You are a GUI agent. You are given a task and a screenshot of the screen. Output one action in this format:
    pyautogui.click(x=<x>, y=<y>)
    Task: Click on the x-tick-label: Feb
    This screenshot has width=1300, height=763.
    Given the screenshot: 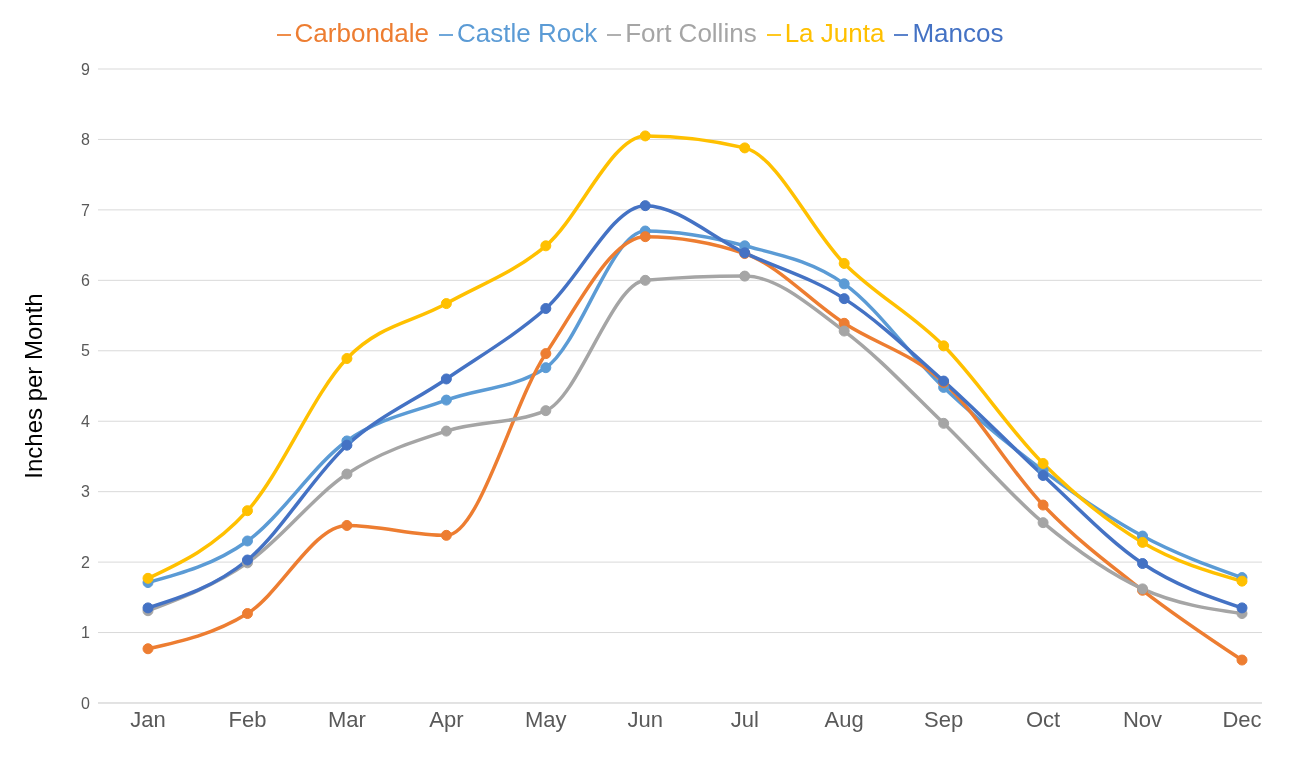 What is the action you would take?
    pyautogui.click(x=247, y=719)
    